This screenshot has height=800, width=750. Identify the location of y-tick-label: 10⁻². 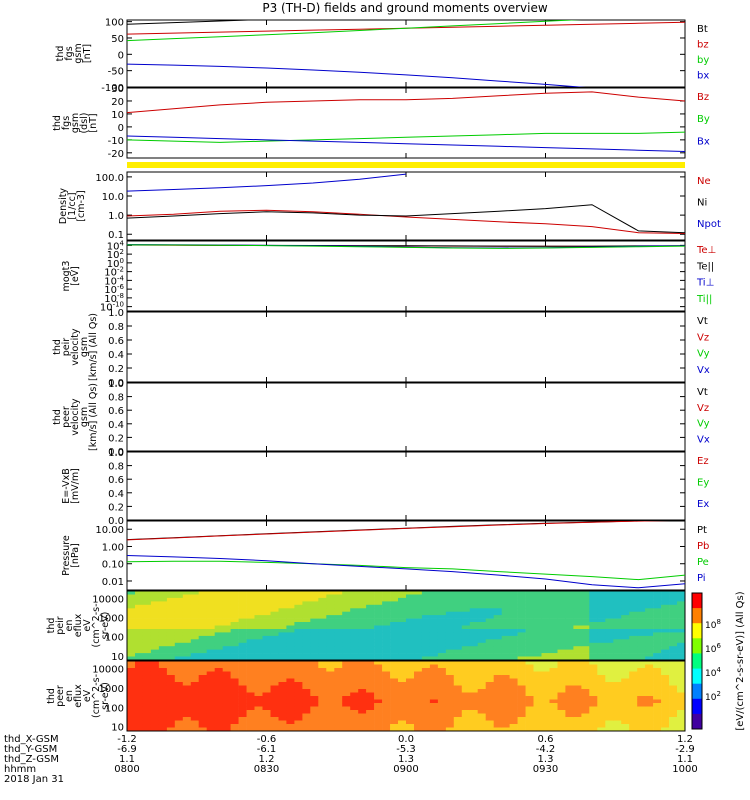
(114, 272).